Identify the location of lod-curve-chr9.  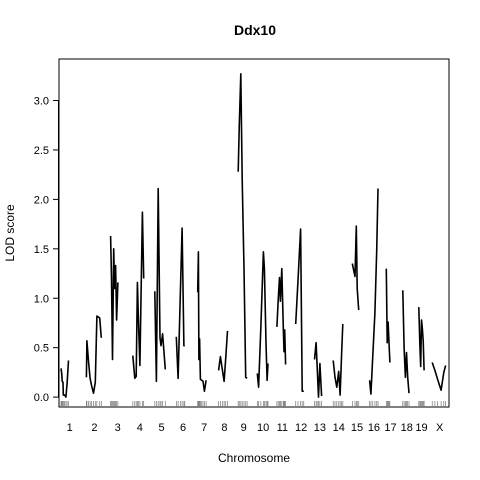
(242, 226).